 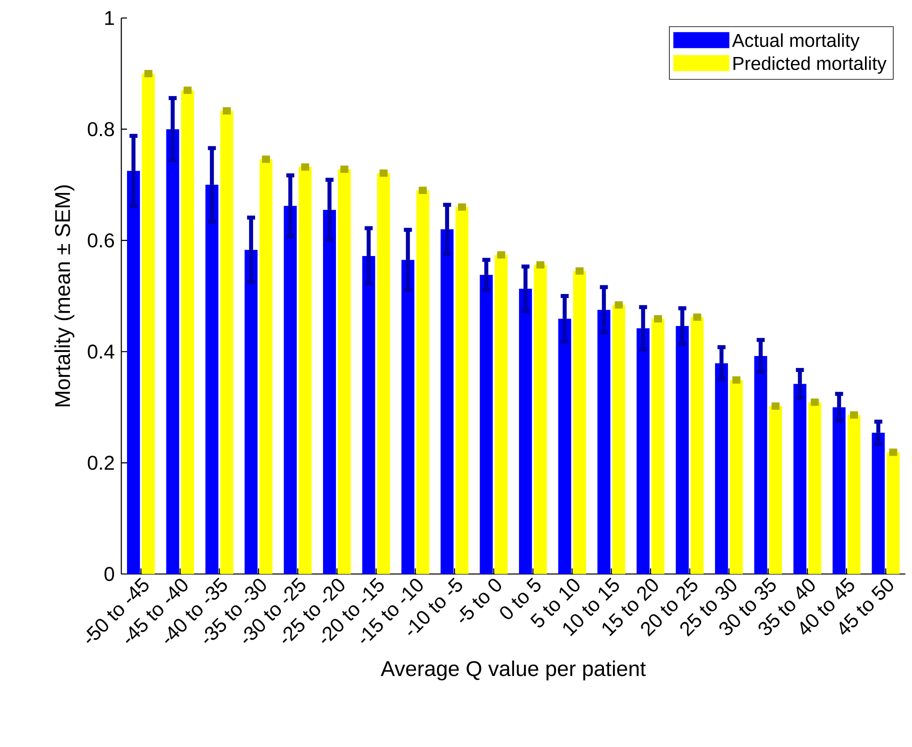 What do you see at coordinates (101, 351) in the screenshot?
I see `y-tick-label: 0.4` at bounding box center [101, 351].